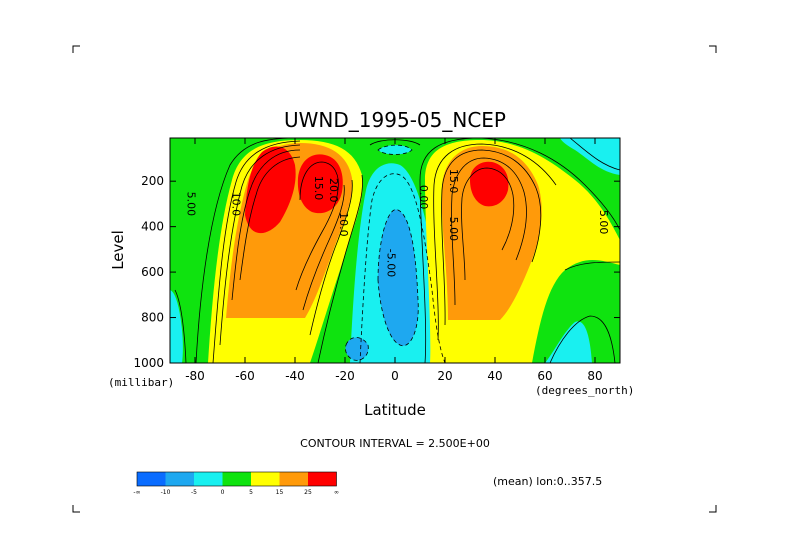 The width and height of the screenshot is (789, 558). I want to click on sh-jet-25-b, so click(320, 184).